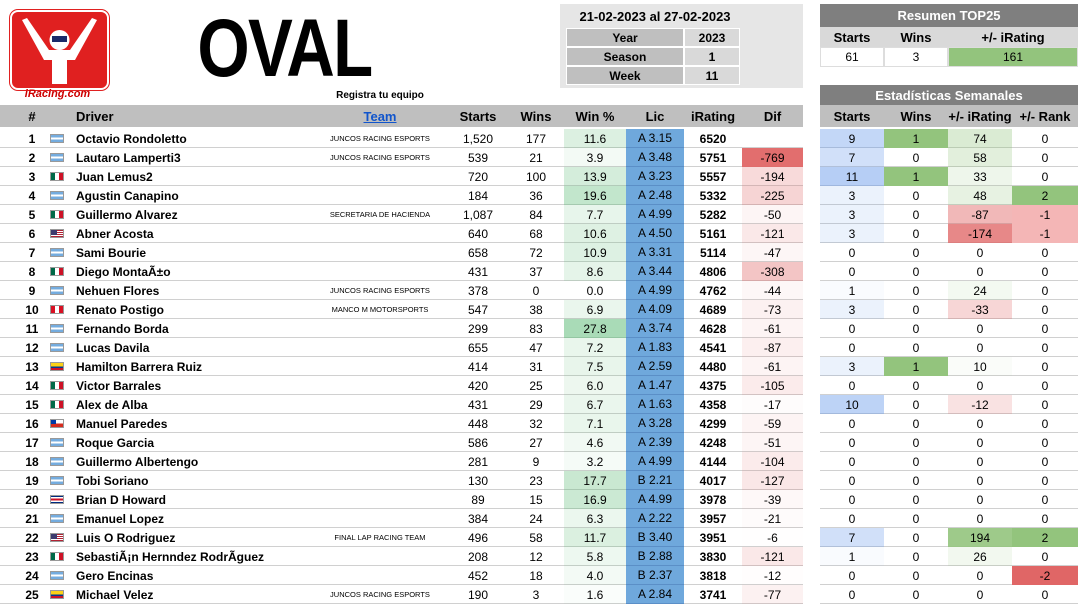 This screenshot has height=608, width=1080. Describe the element at coordinates (655, 214) in the screenshot. I see `license: A 4.99` at that location.